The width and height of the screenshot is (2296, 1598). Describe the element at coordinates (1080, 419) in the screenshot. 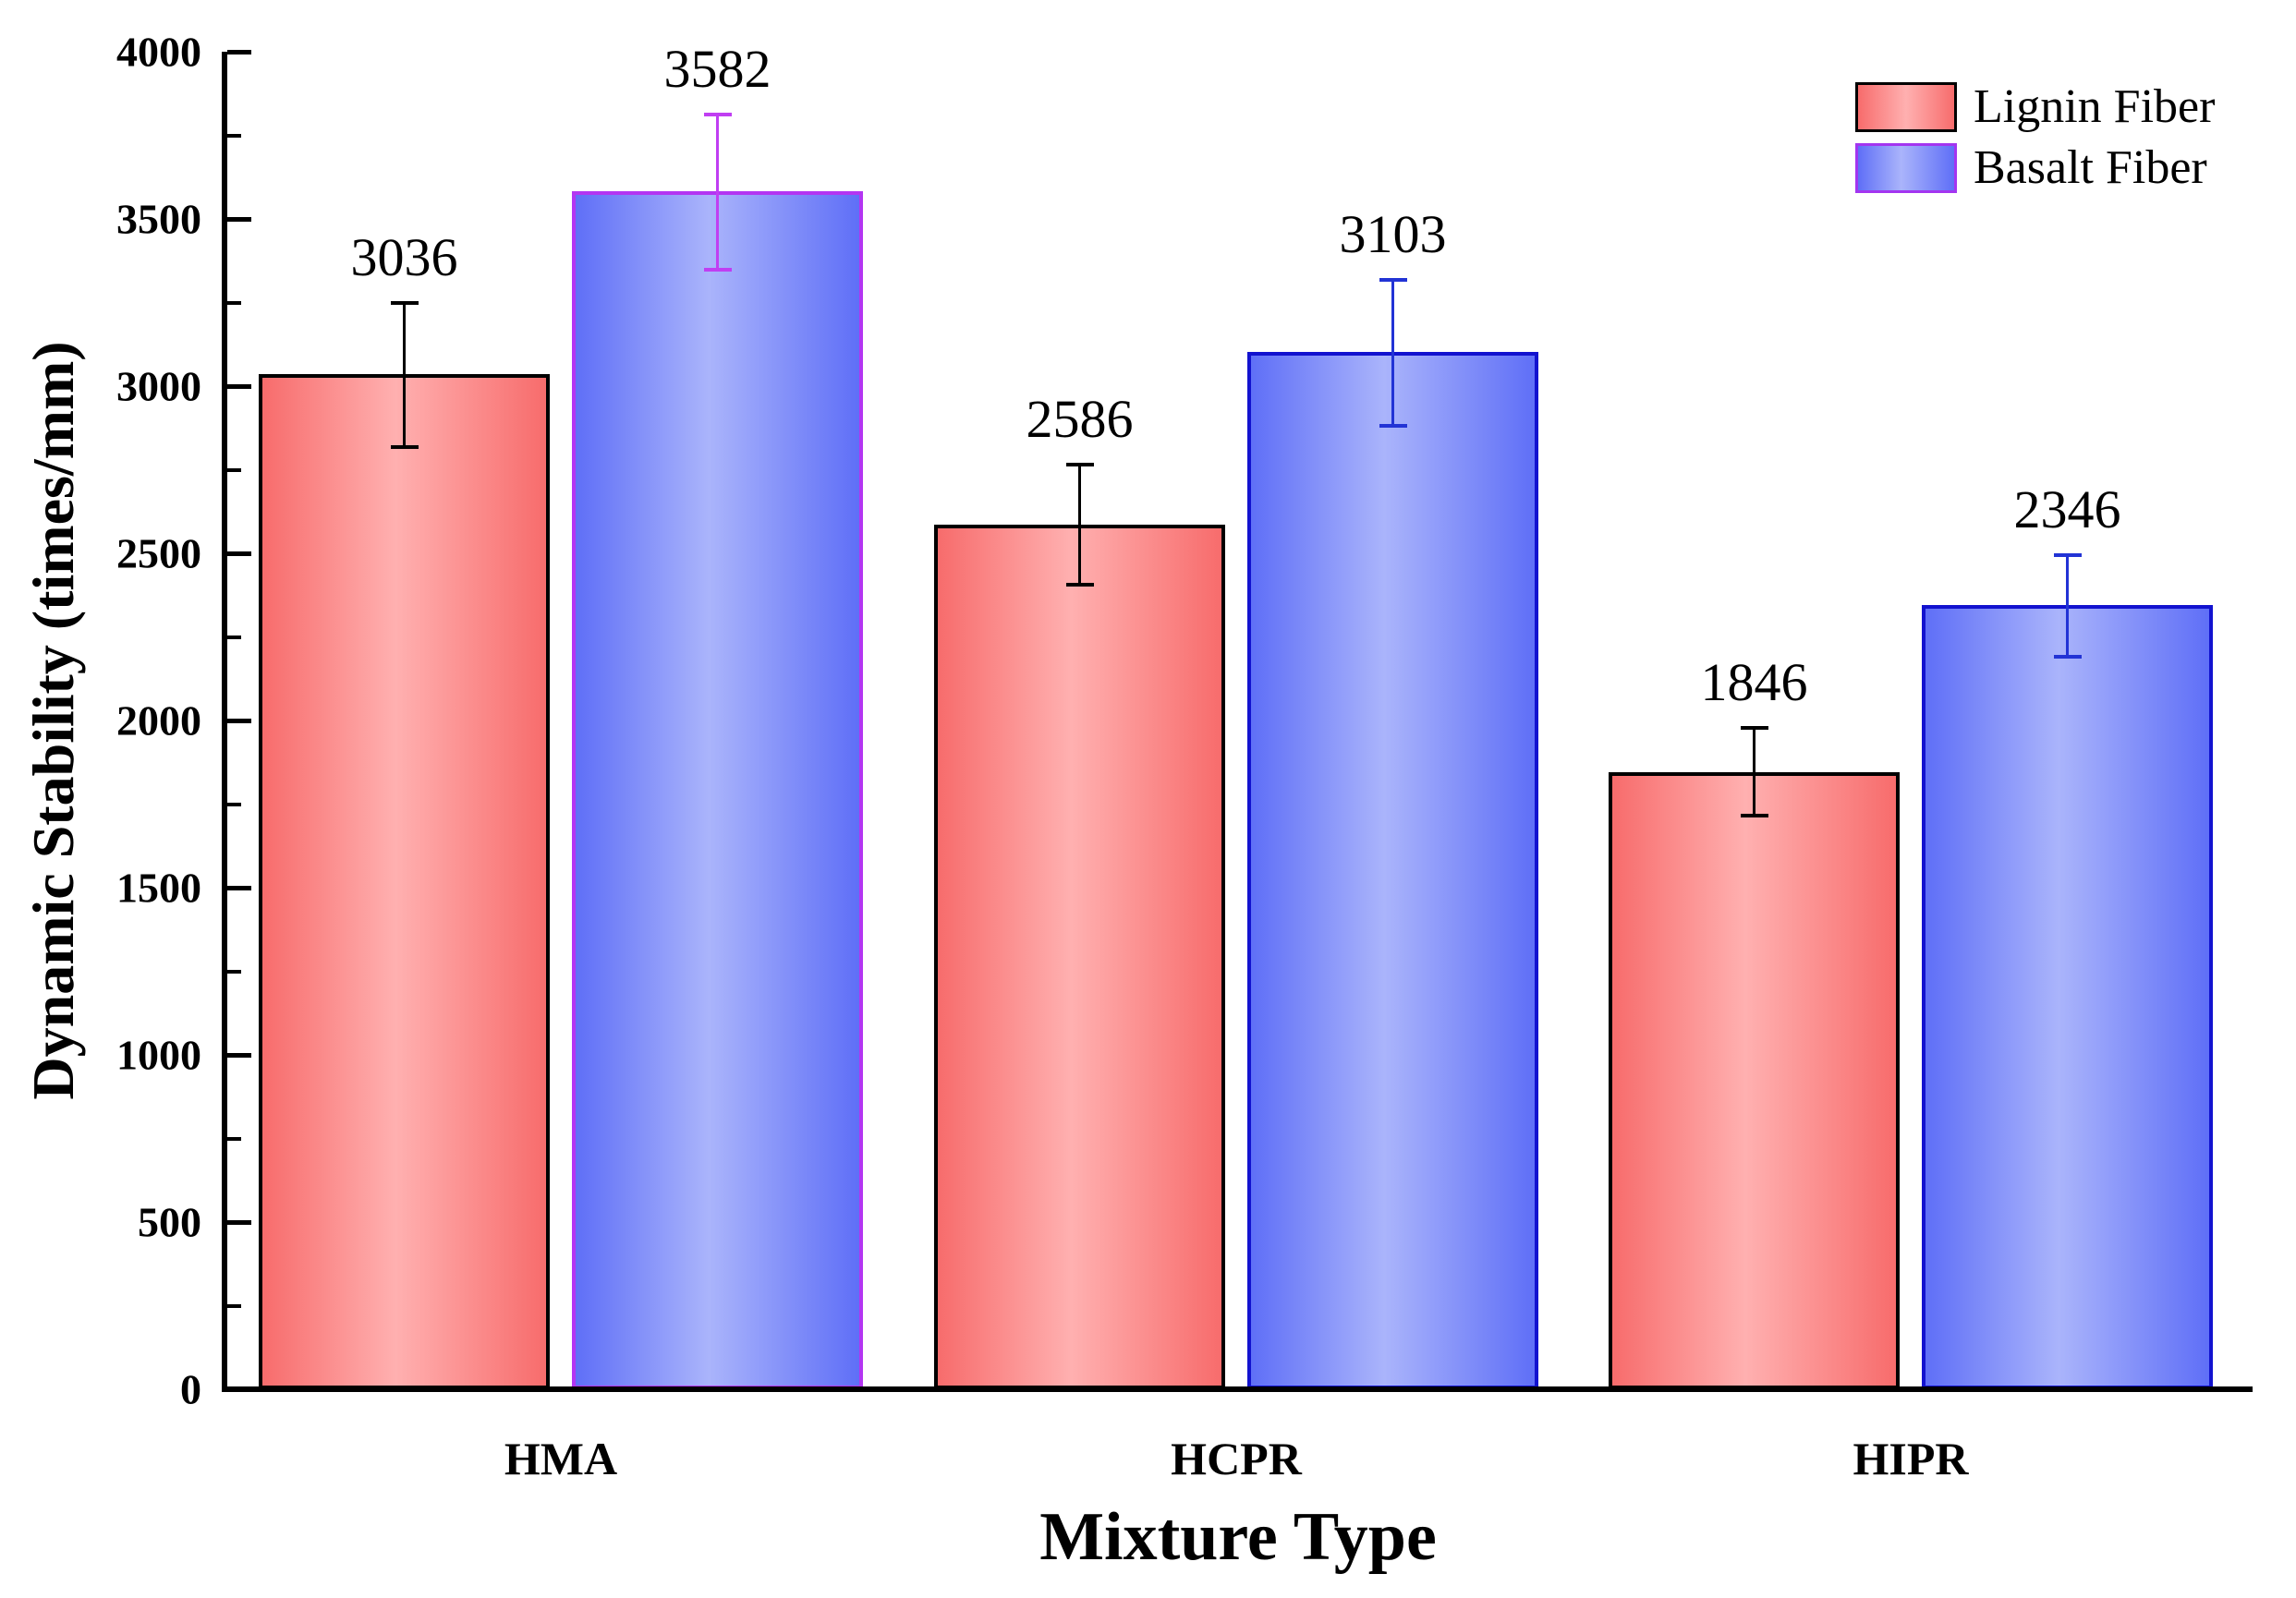

I see `bar-value-label: 2586` at that location.